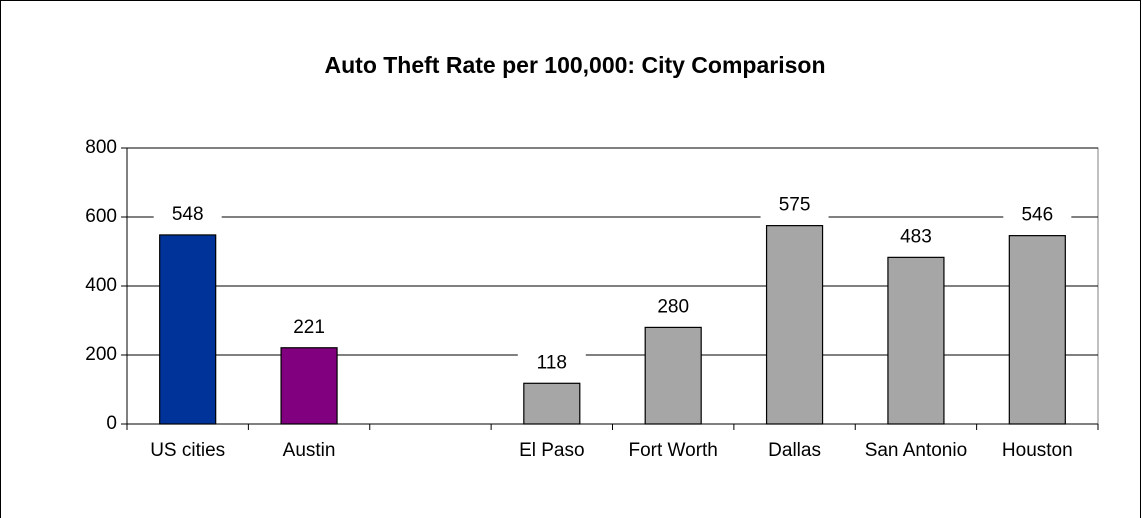 The height and width of the screenshot is (518, 1142). I want to click on value-label: 118, so click(552, 362).